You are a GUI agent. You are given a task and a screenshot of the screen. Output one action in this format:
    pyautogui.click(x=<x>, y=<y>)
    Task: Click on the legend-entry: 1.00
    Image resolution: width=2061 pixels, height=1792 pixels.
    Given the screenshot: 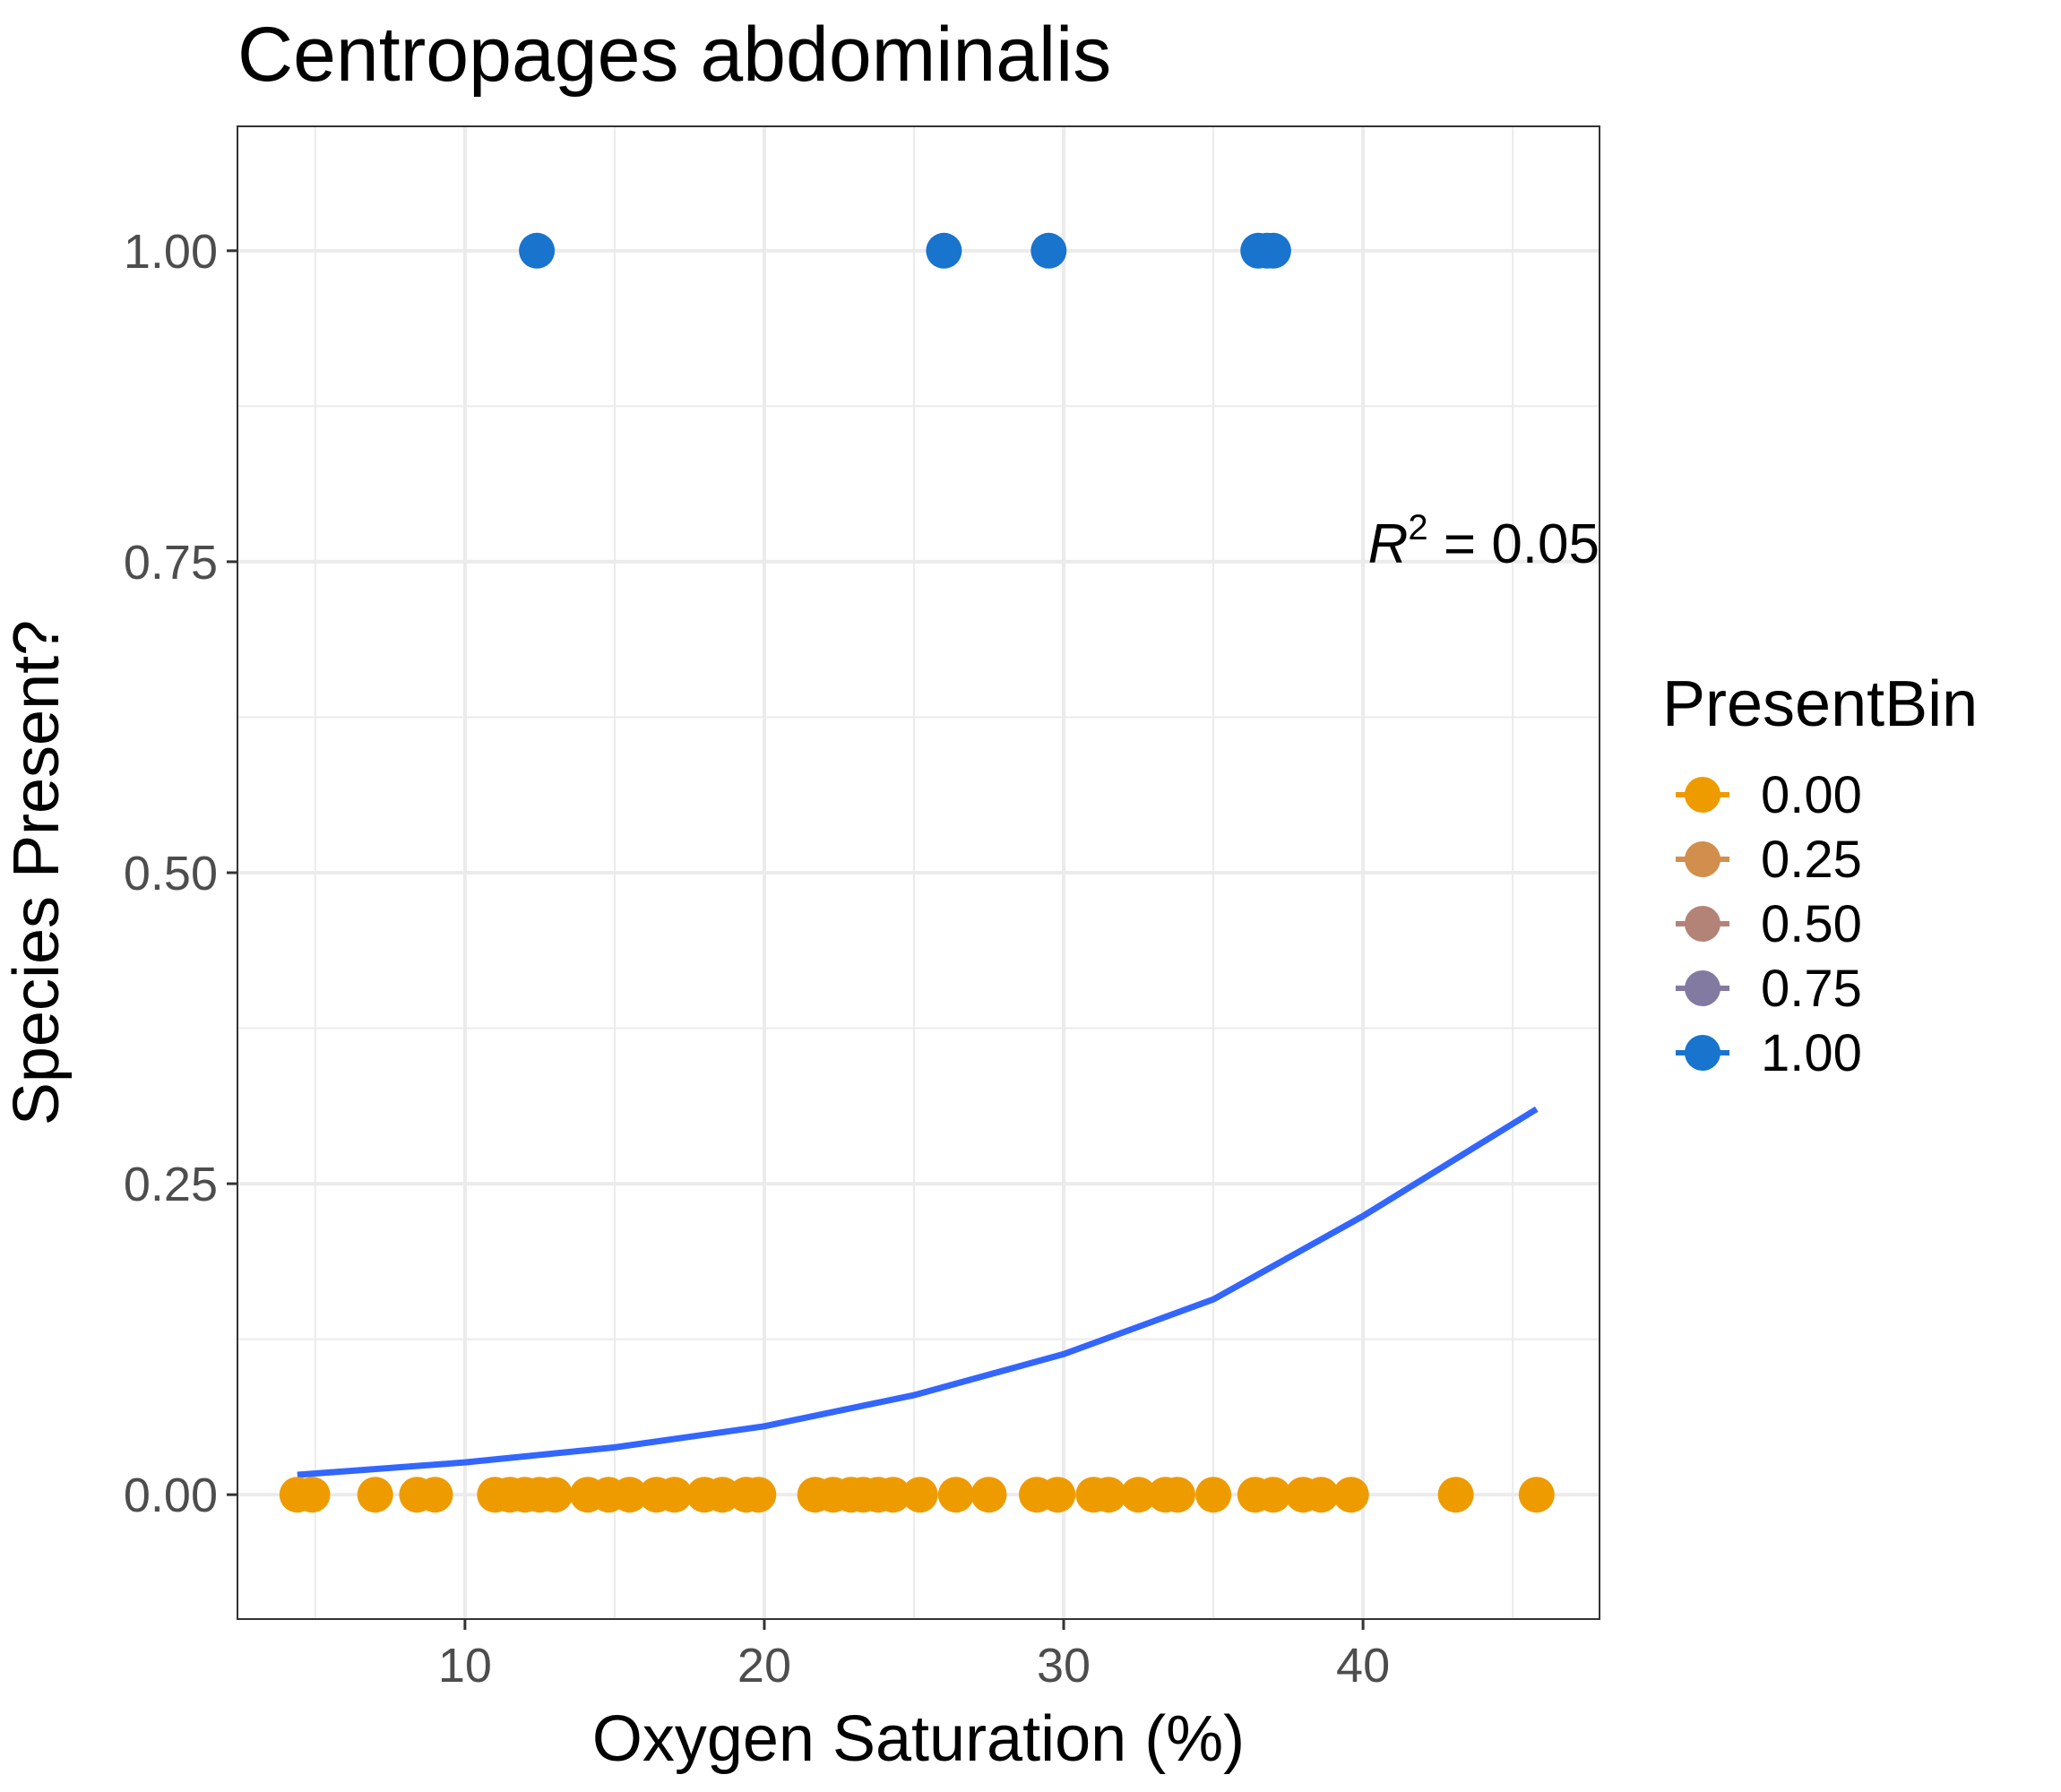 What is the action you would take?
    pyautogui.click(x=1769, y=1053)
    